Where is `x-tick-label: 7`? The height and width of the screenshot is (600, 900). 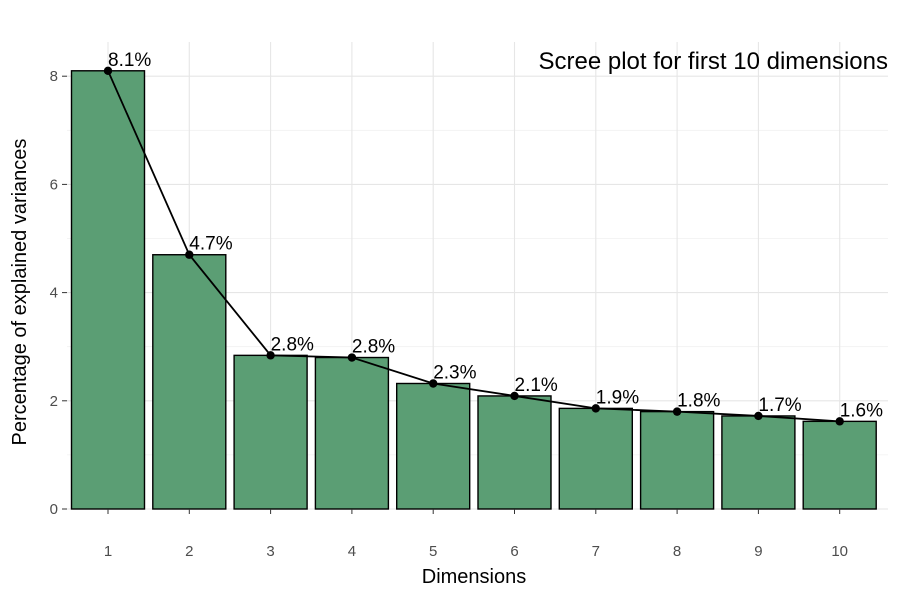
x-tick-label: 7 is located at coordinates (596, 551).